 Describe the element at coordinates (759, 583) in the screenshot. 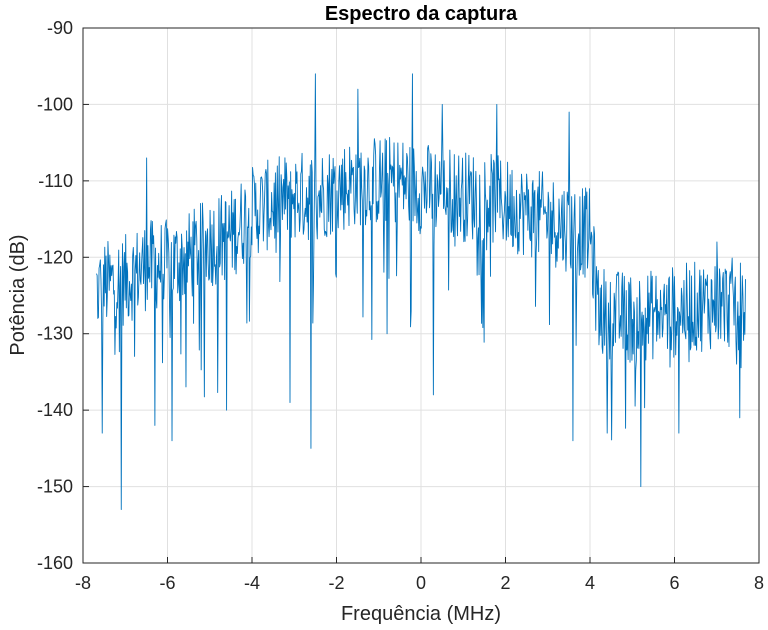

I see `x-tick-label: 8` at that location.